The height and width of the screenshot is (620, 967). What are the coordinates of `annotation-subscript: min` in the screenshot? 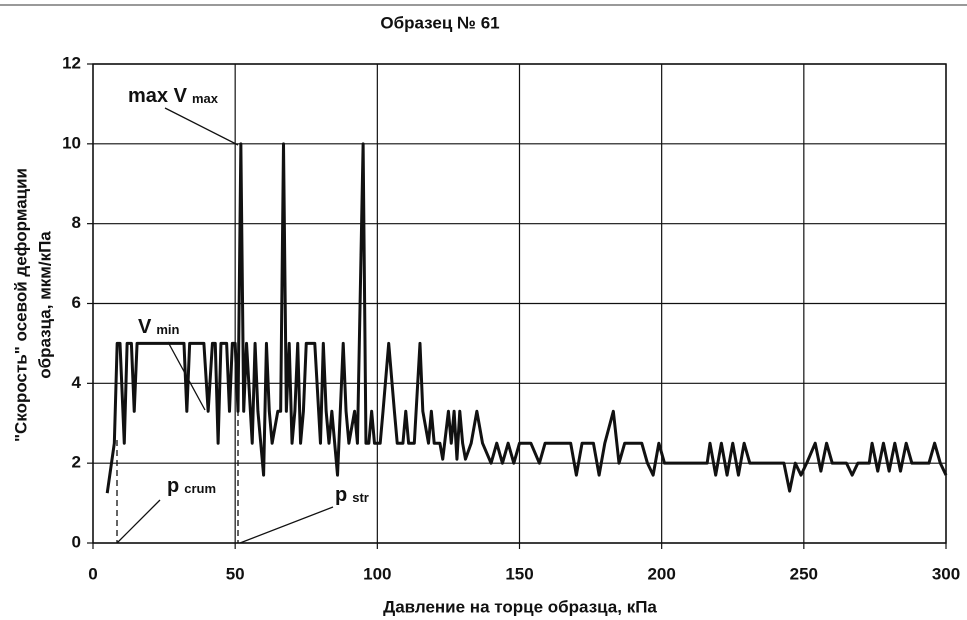 It's located at (167, 329).